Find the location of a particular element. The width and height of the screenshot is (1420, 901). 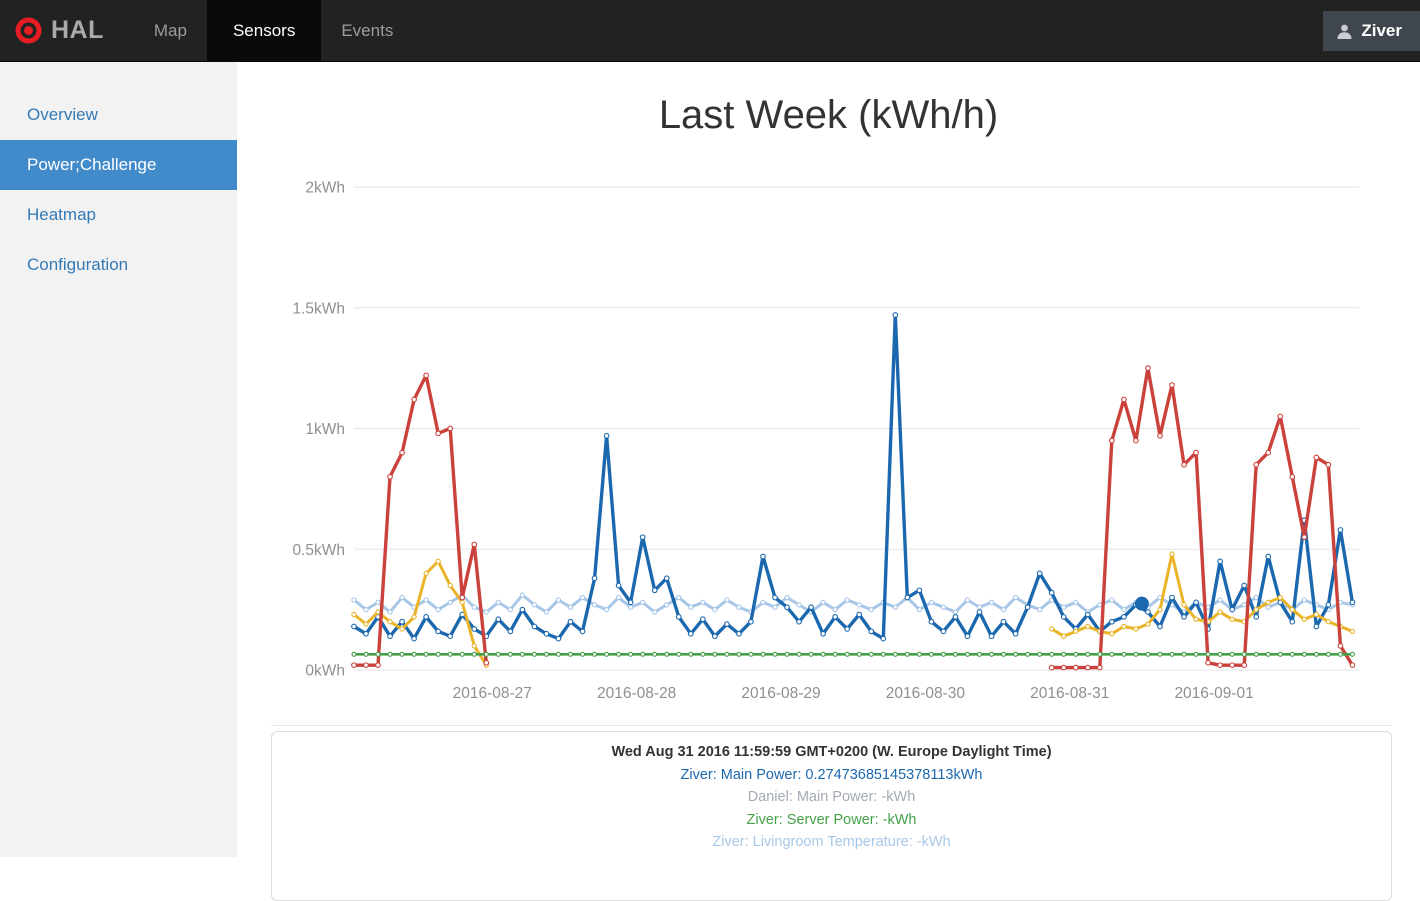

nav-item-events: Events is located at coordinates (367, 30).